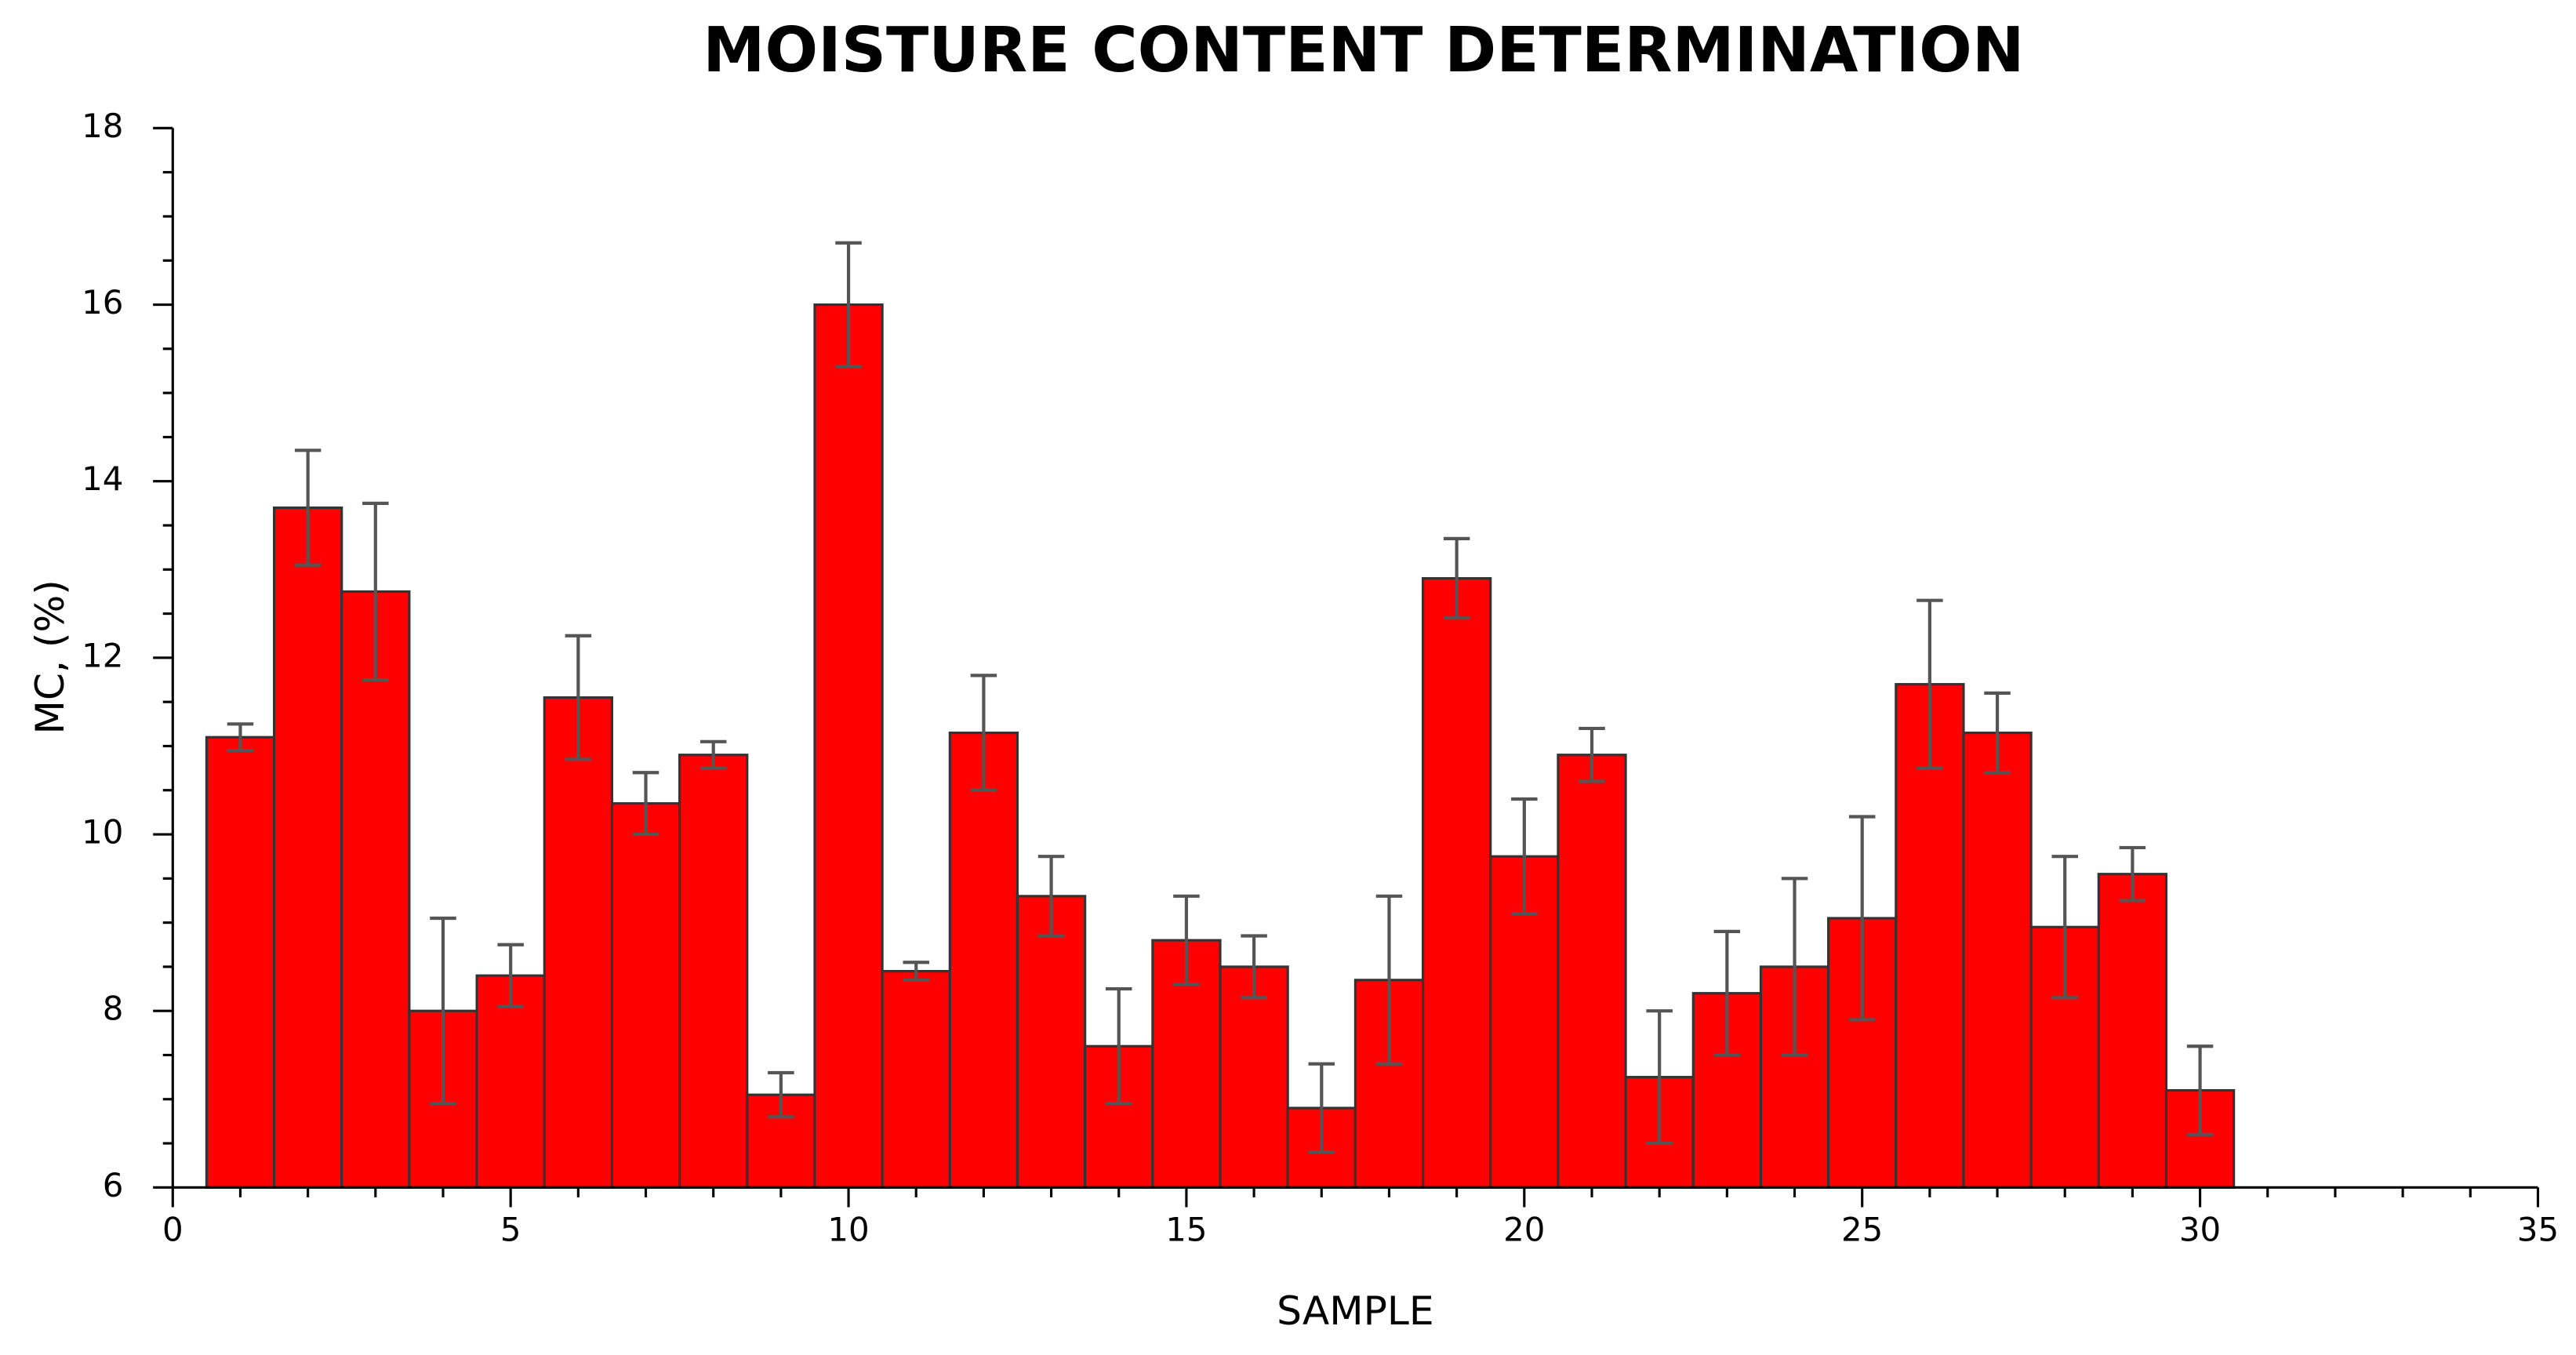 This screenshot has height=1355, width=2576. I want to click on y-tick-label: 18, so click(103, 126).